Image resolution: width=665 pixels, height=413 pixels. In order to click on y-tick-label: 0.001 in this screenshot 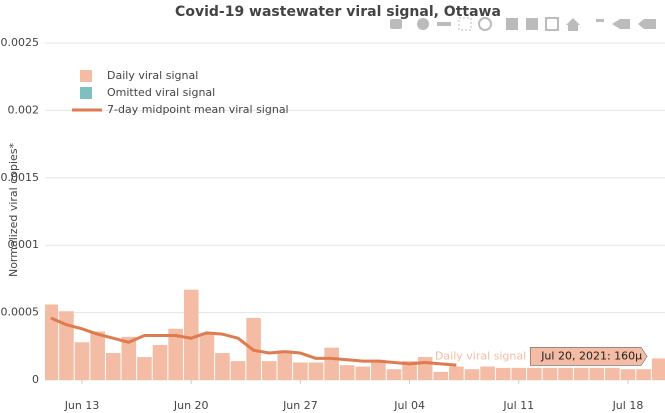, I will do `click(24, 244)`.